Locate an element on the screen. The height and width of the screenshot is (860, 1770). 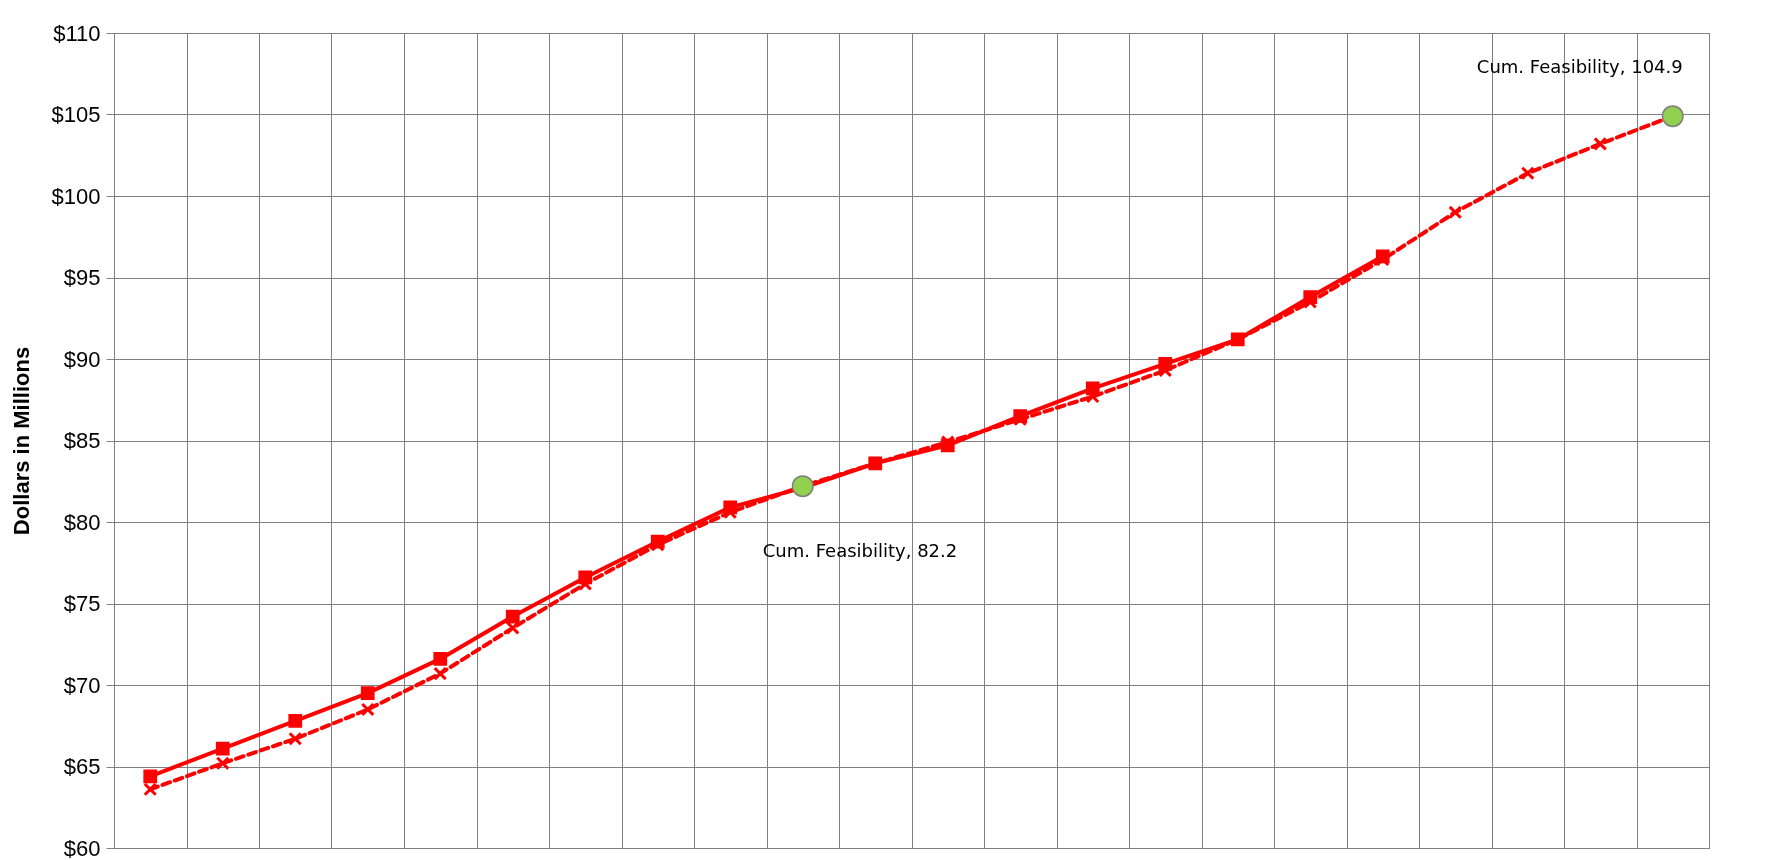
data-label: Cum. Feasibility, 82.2 is located at coordinates (860, 551).